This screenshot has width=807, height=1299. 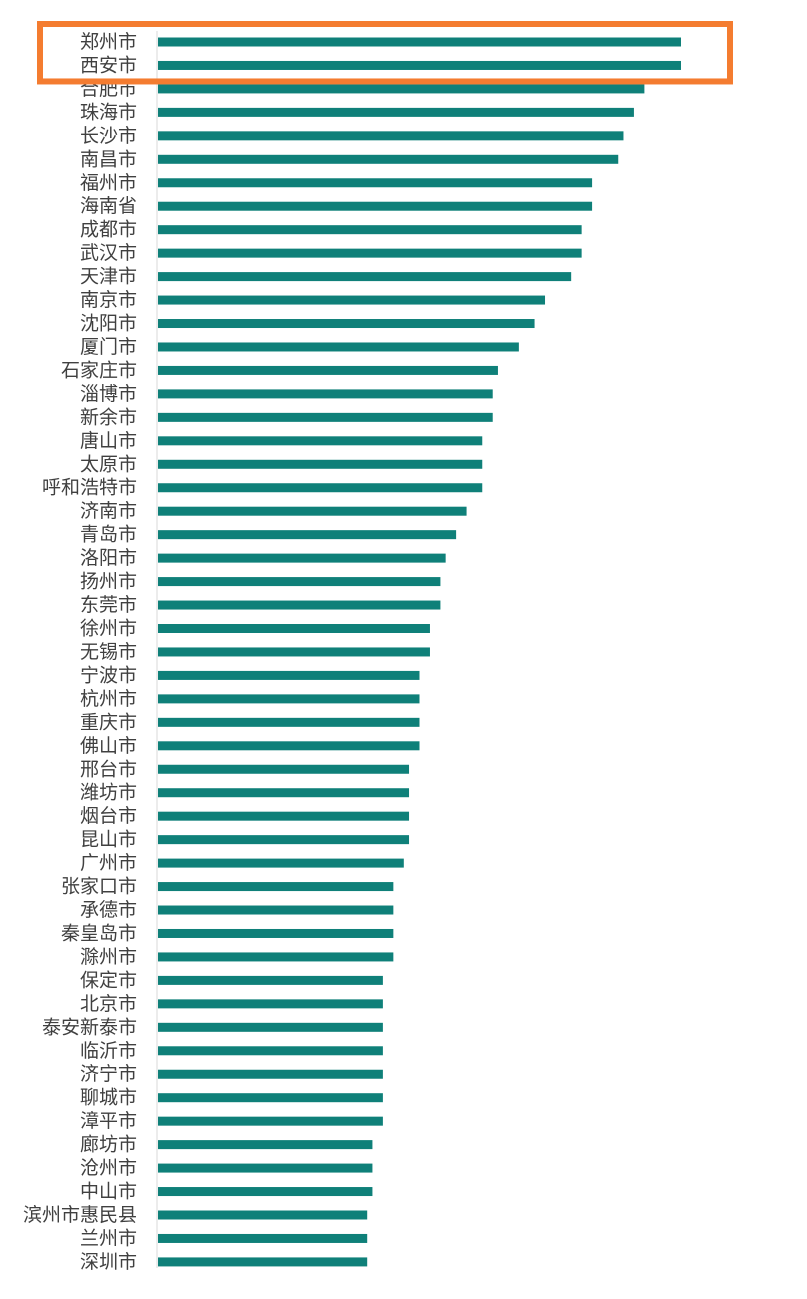 I want to click on tick-label-category-43: 临沂市, so click(x=108, y=1051).